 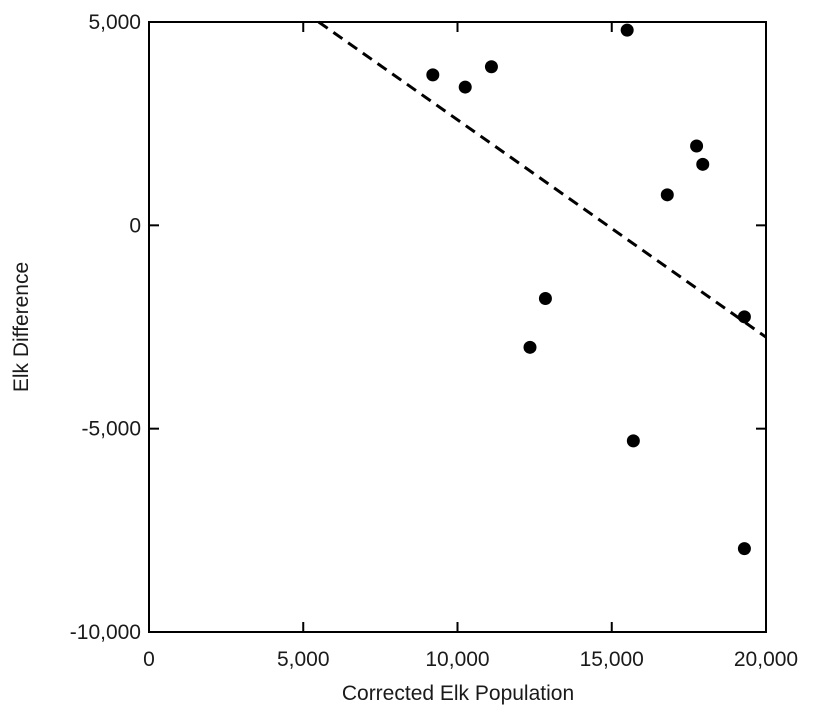 What do you see at coordinates (612, 659) in the screenshot?
I see `x-tick-label: 15,000` at bounding box center [612, 659].